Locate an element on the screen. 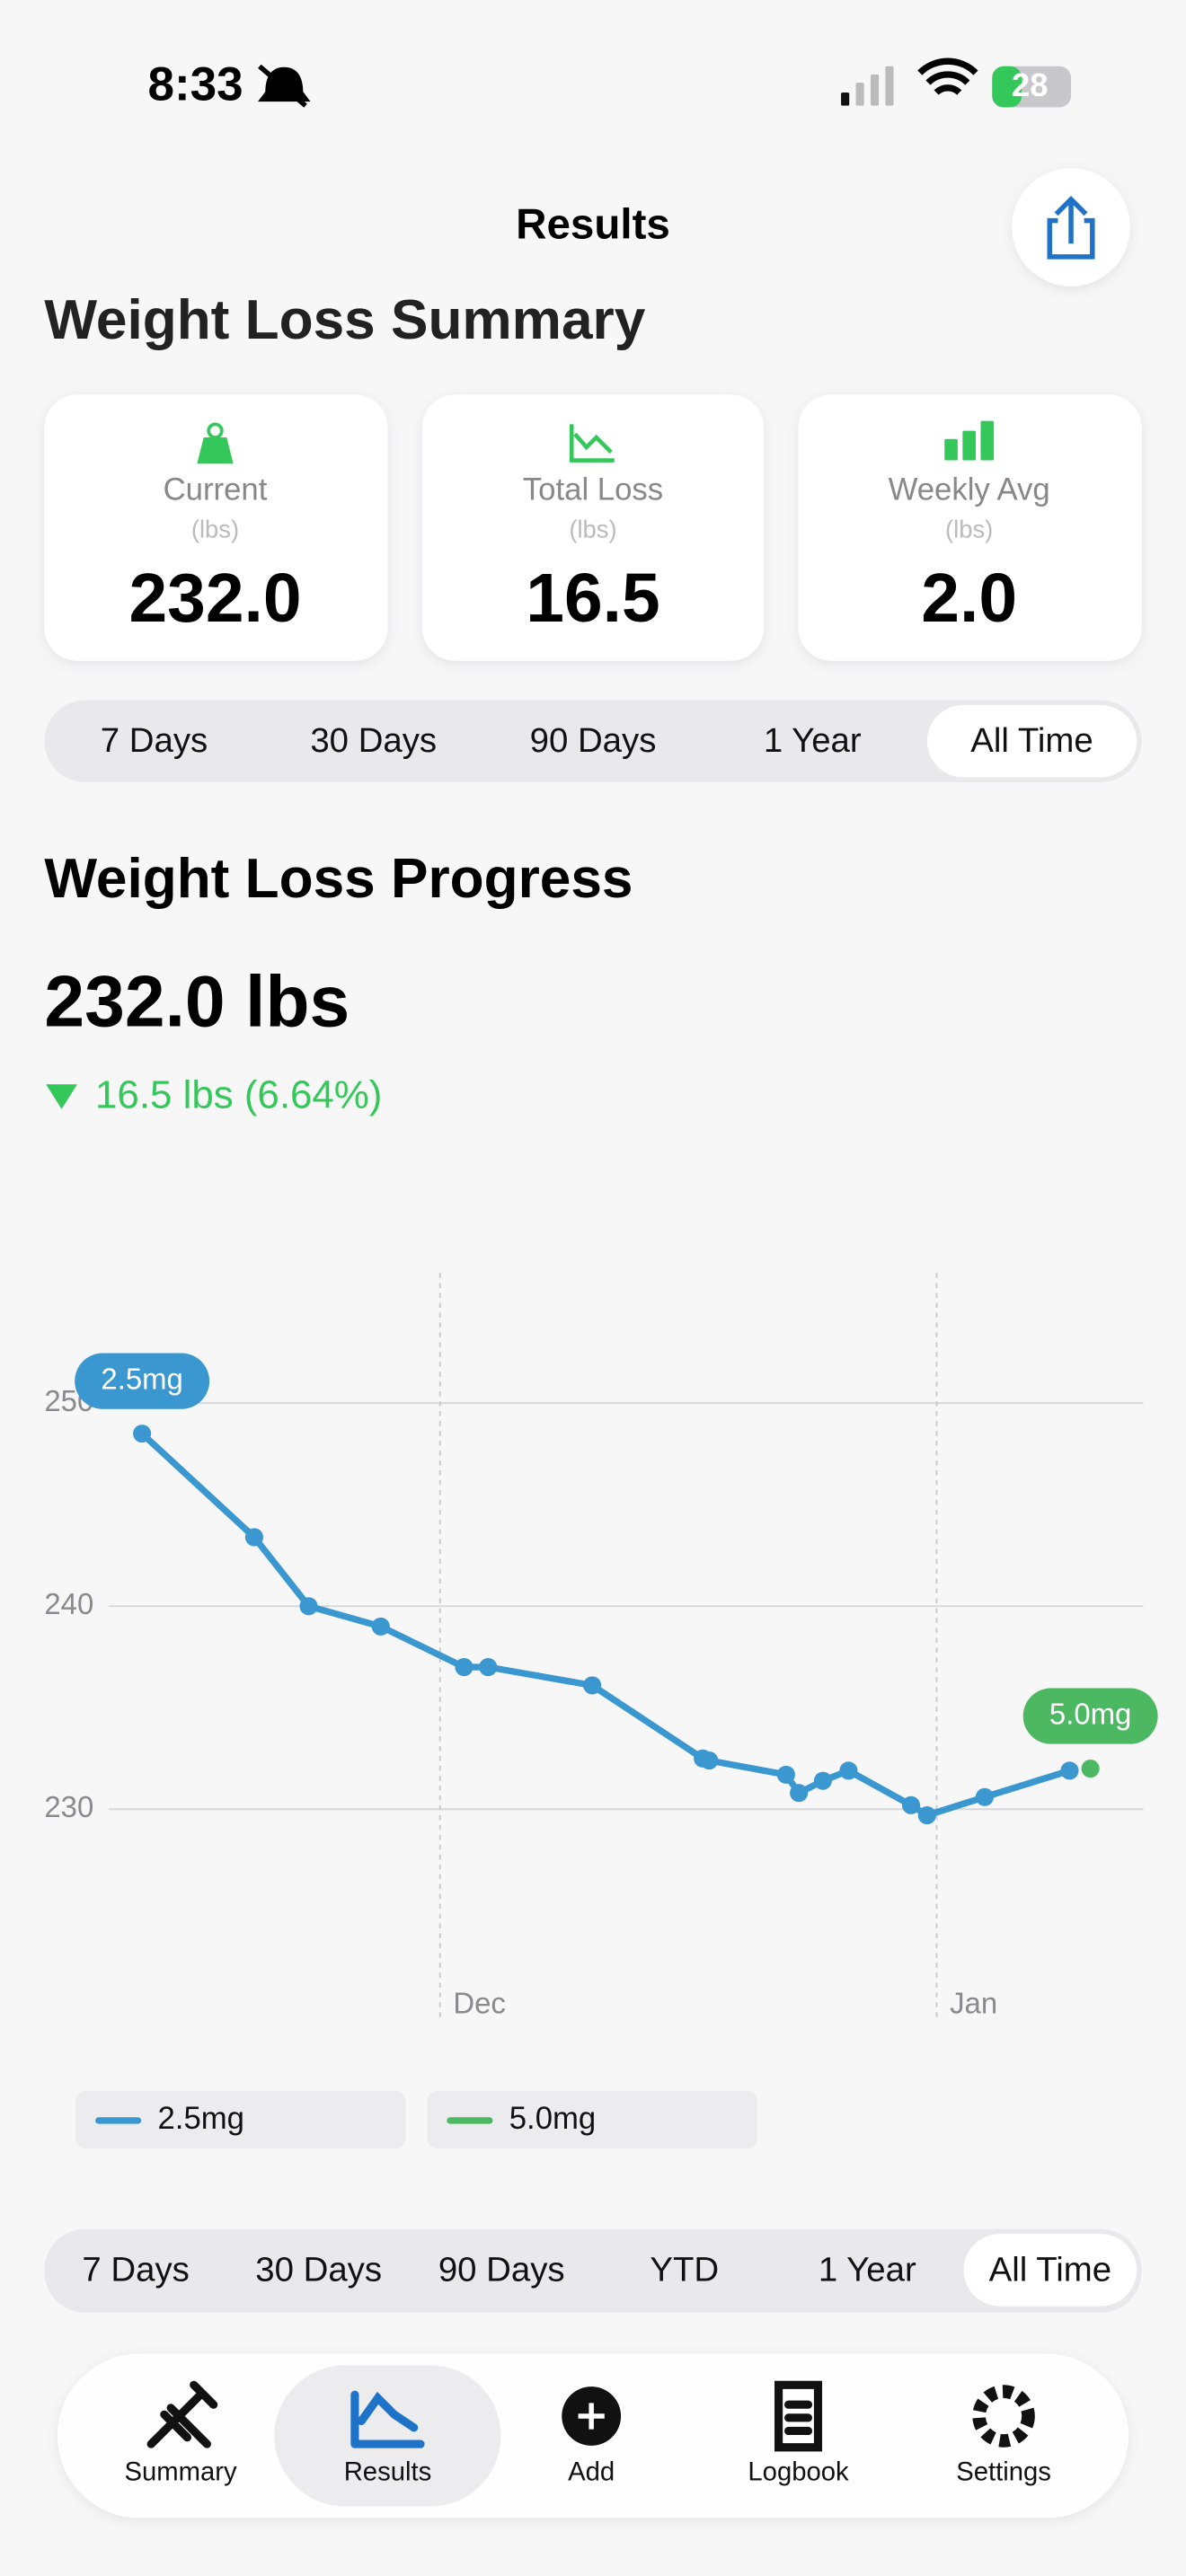 Image resolution: width=1186 pixels, height=2576 pixels. card-label: Current is located at coordinates (216, 489).